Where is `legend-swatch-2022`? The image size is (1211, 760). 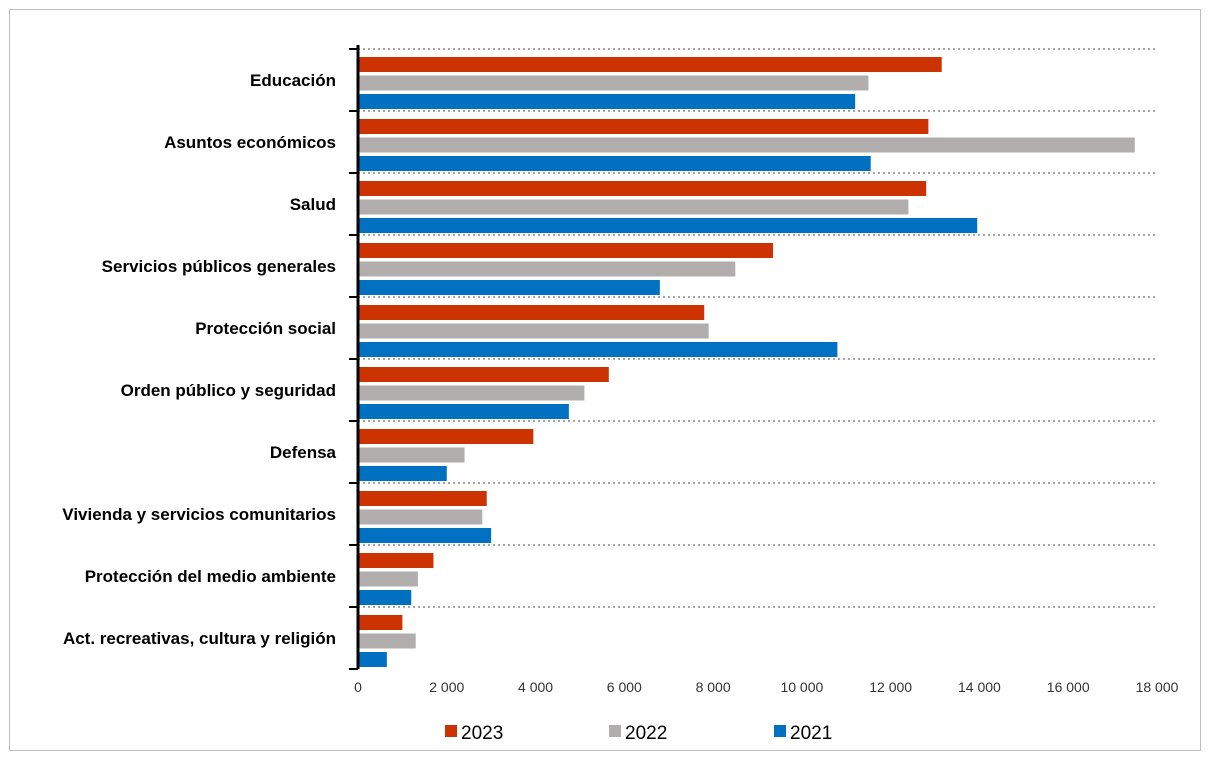
legend-swatch-2022 is located at coordinates (615, 731).